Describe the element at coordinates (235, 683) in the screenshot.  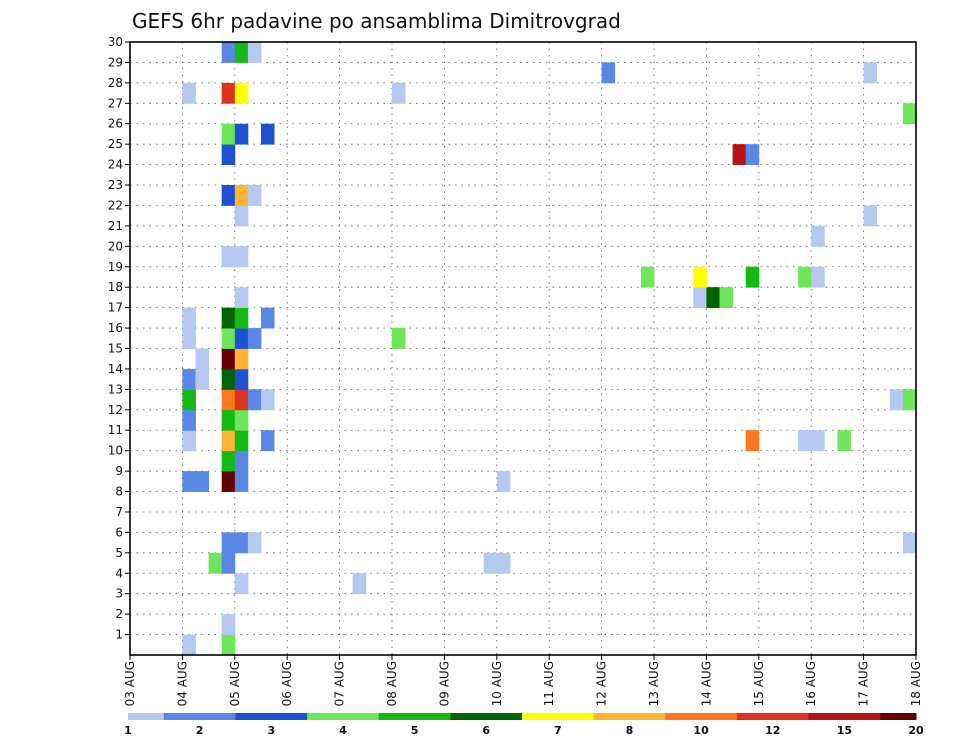
I see `x-tick-label: 05 AUG` at that location.